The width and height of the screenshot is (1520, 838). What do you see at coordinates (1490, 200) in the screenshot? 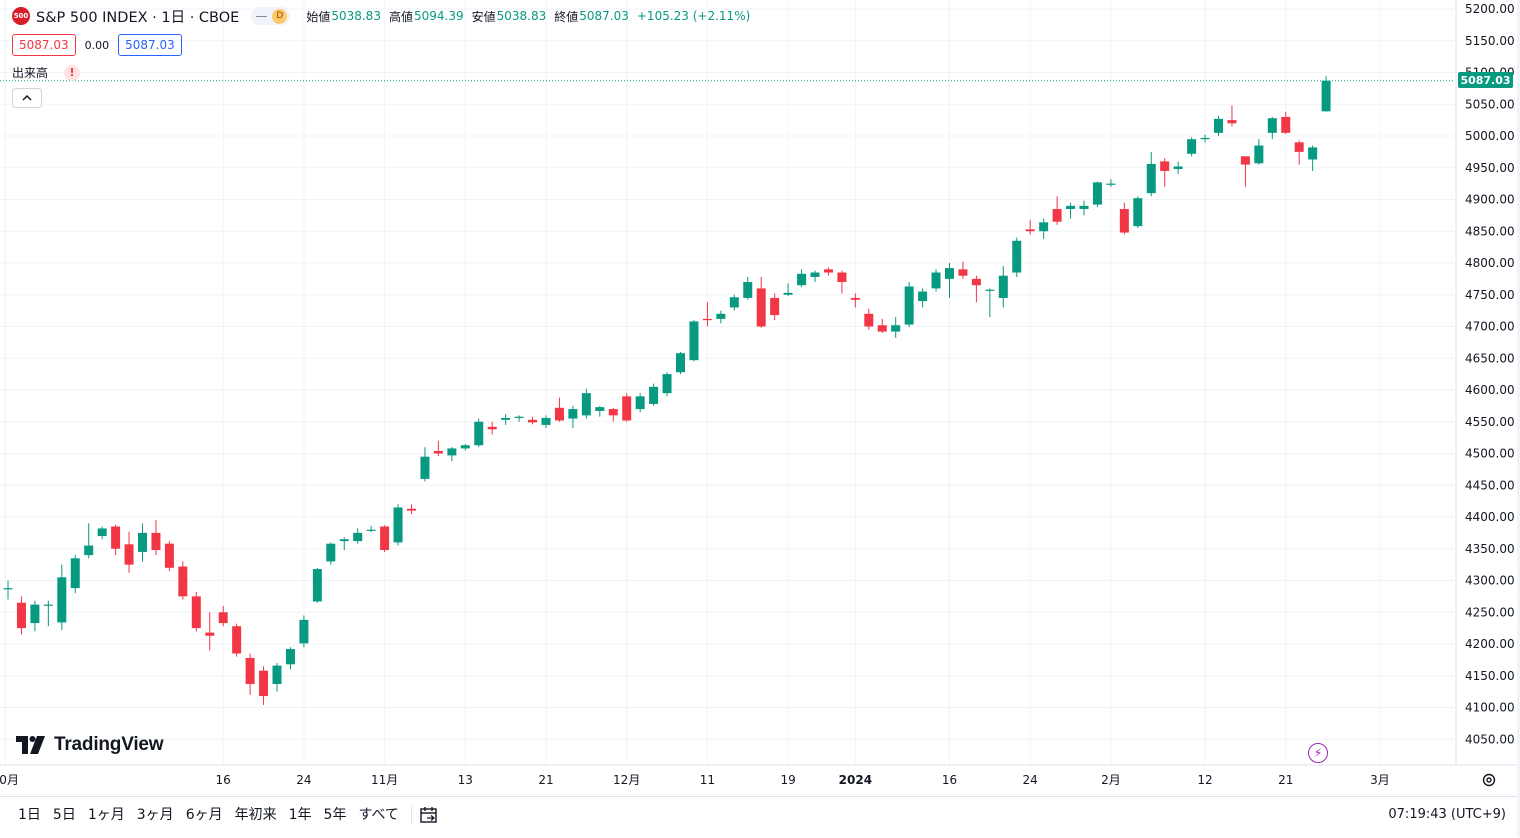
I see `y-tick-label: 4900.00` at bounding box center [1490, 200].